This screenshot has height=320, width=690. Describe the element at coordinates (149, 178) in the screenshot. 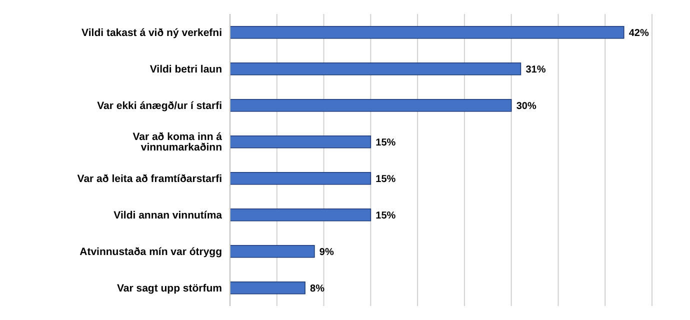

I see `y-tick-label: Var að leita að framtíðarstarfi` at that location.